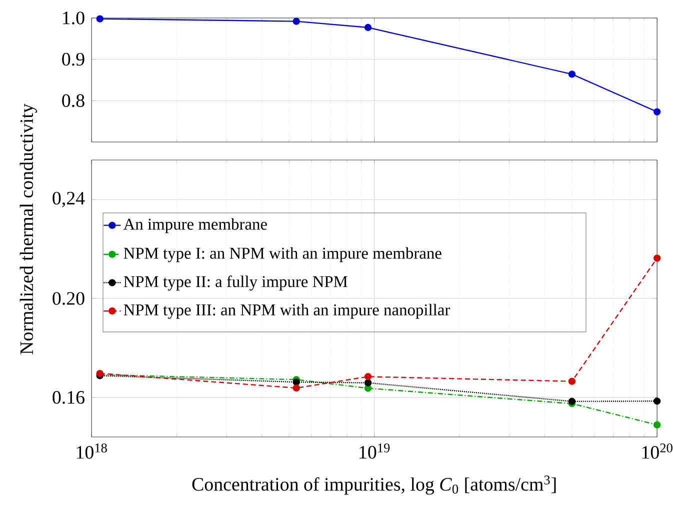  I want to click on y-tick-label: 1.0, so click(73, 18).